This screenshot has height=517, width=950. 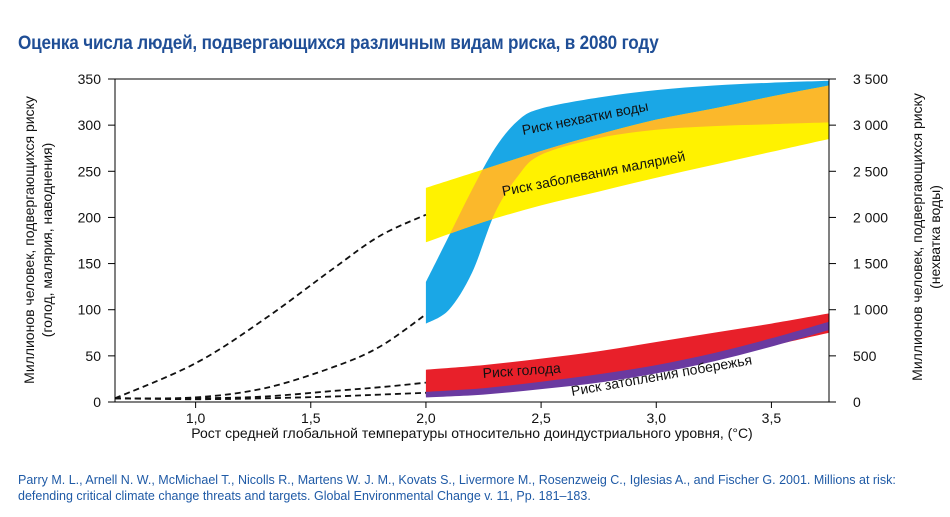 What do you see at coordinates (196, 418) in the screenshot?
I see `x-tick-label: 1,0` at bounding box center [196, 418].